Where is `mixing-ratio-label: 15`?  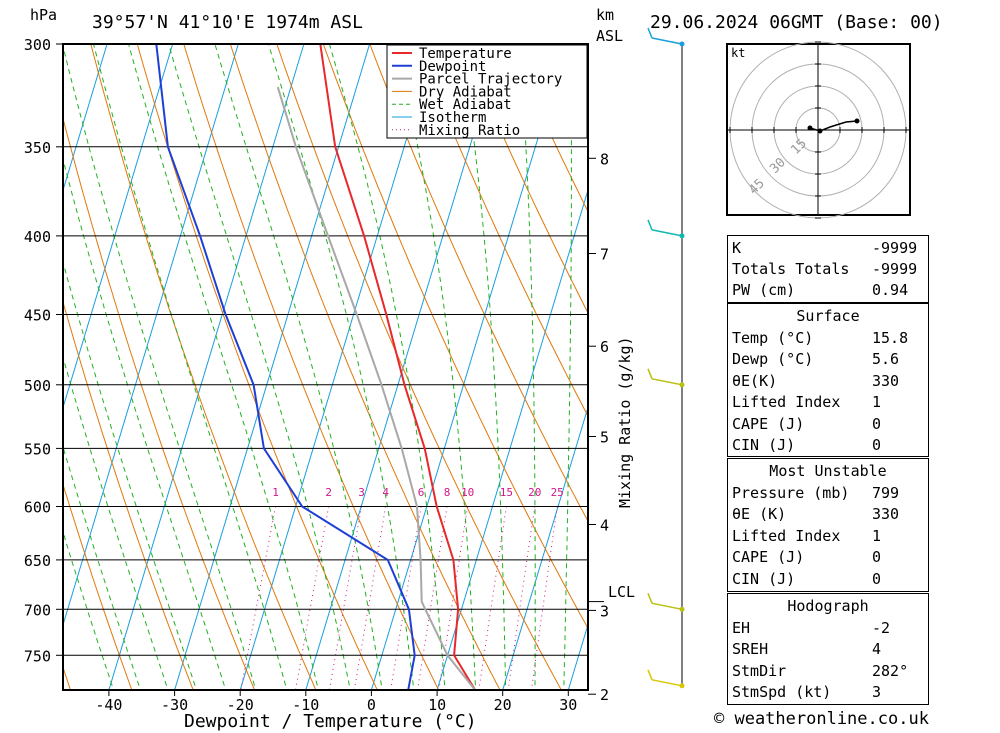 mixing-ratio-label: 15 is located at coordinates (506, 492).